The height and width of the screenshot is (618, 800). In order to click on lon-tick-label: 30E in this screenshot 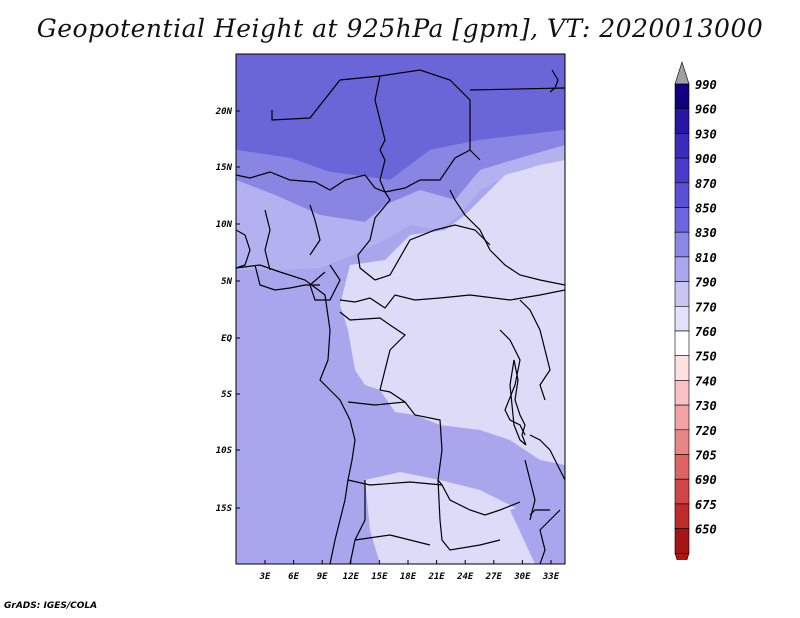, I will do `click(522, 576)`.